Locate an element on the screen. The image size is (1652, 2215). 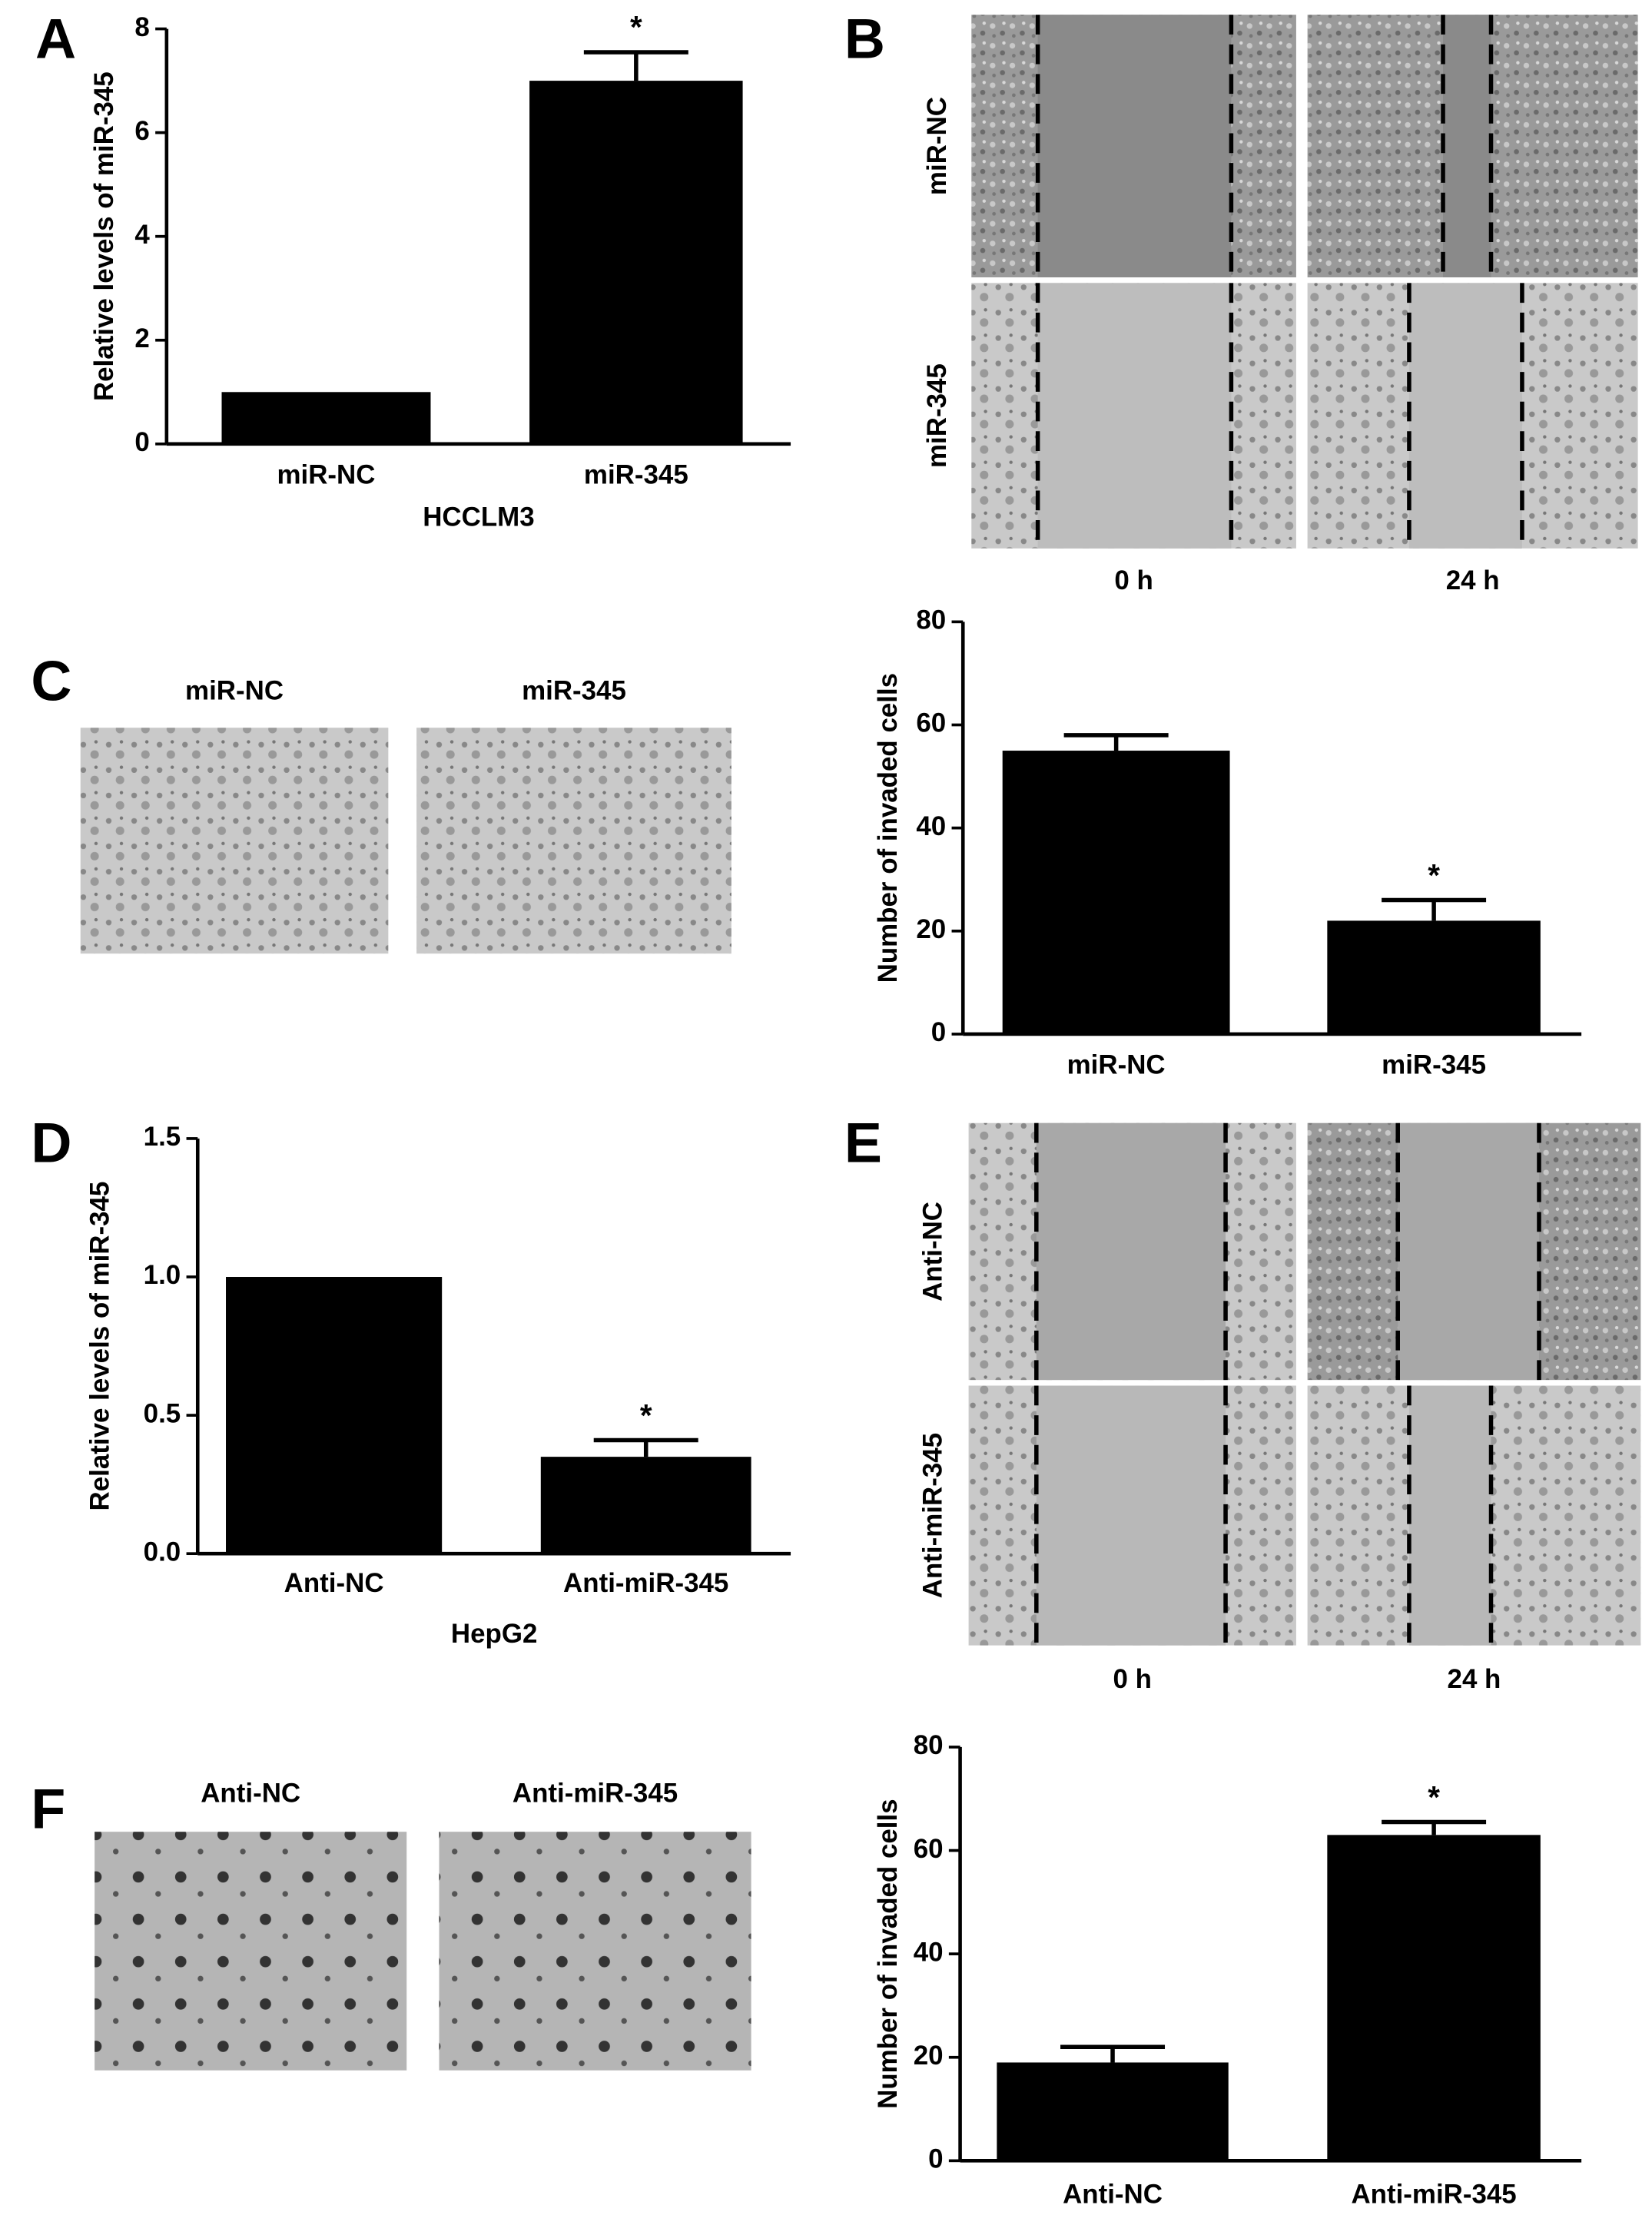
y-tick-label: 1.0 is located at coordinates (162, 1275).